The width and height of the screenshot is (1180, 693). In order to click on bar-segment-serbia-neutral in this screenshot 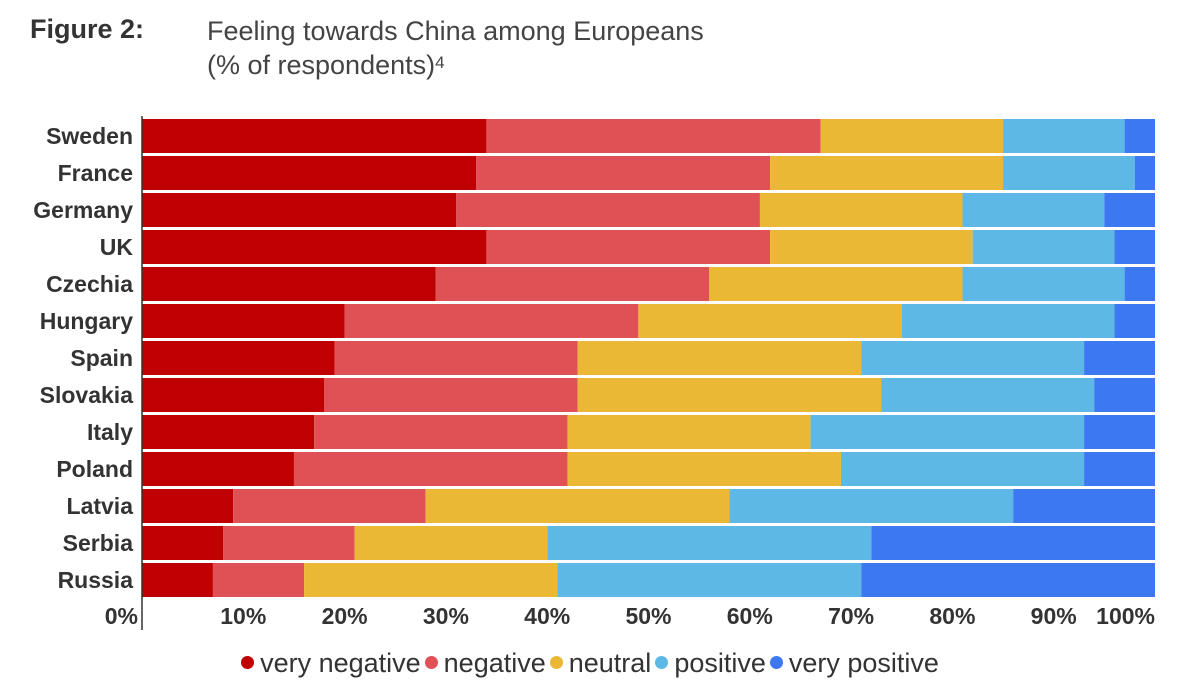, I will do `click(451, 543)`.